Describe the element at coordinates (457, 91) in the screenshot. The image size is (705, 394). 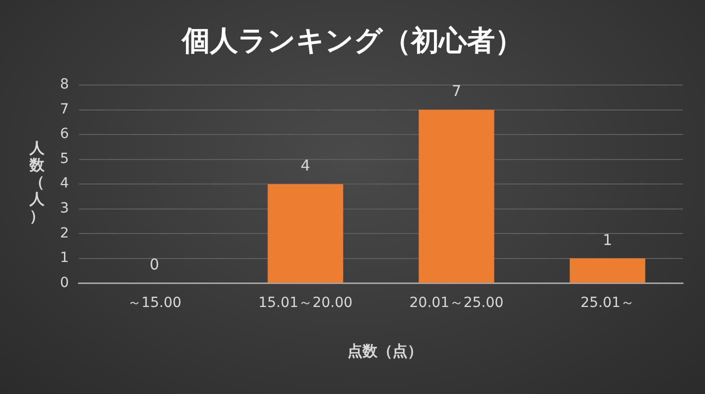
I see `data-label: 7` at that location.